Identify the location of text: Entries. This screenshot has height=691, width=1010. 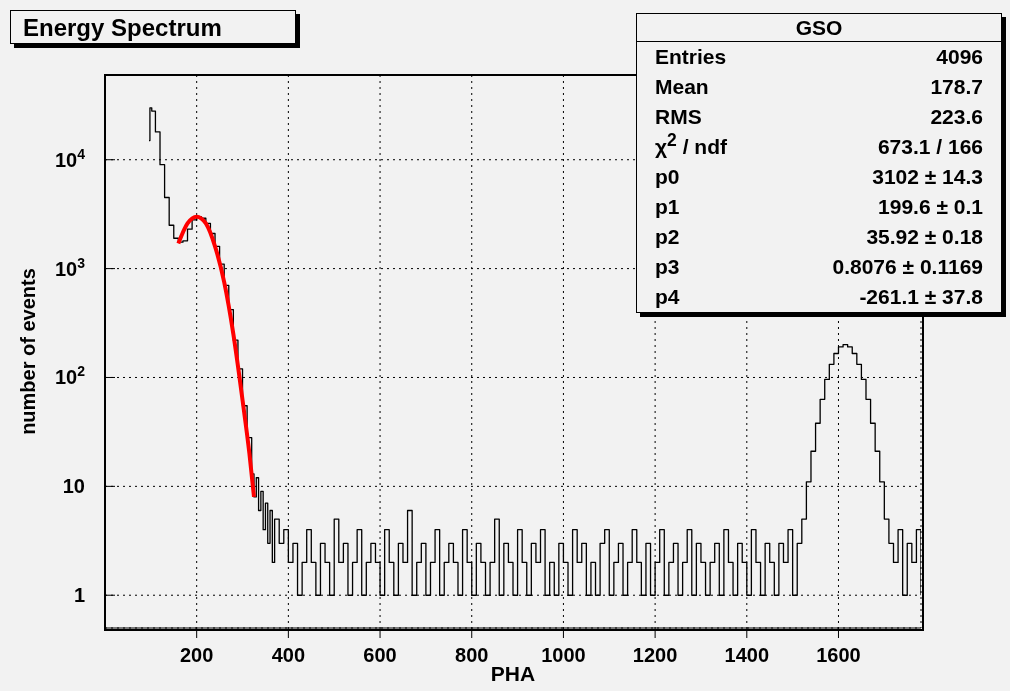
(691, 57).